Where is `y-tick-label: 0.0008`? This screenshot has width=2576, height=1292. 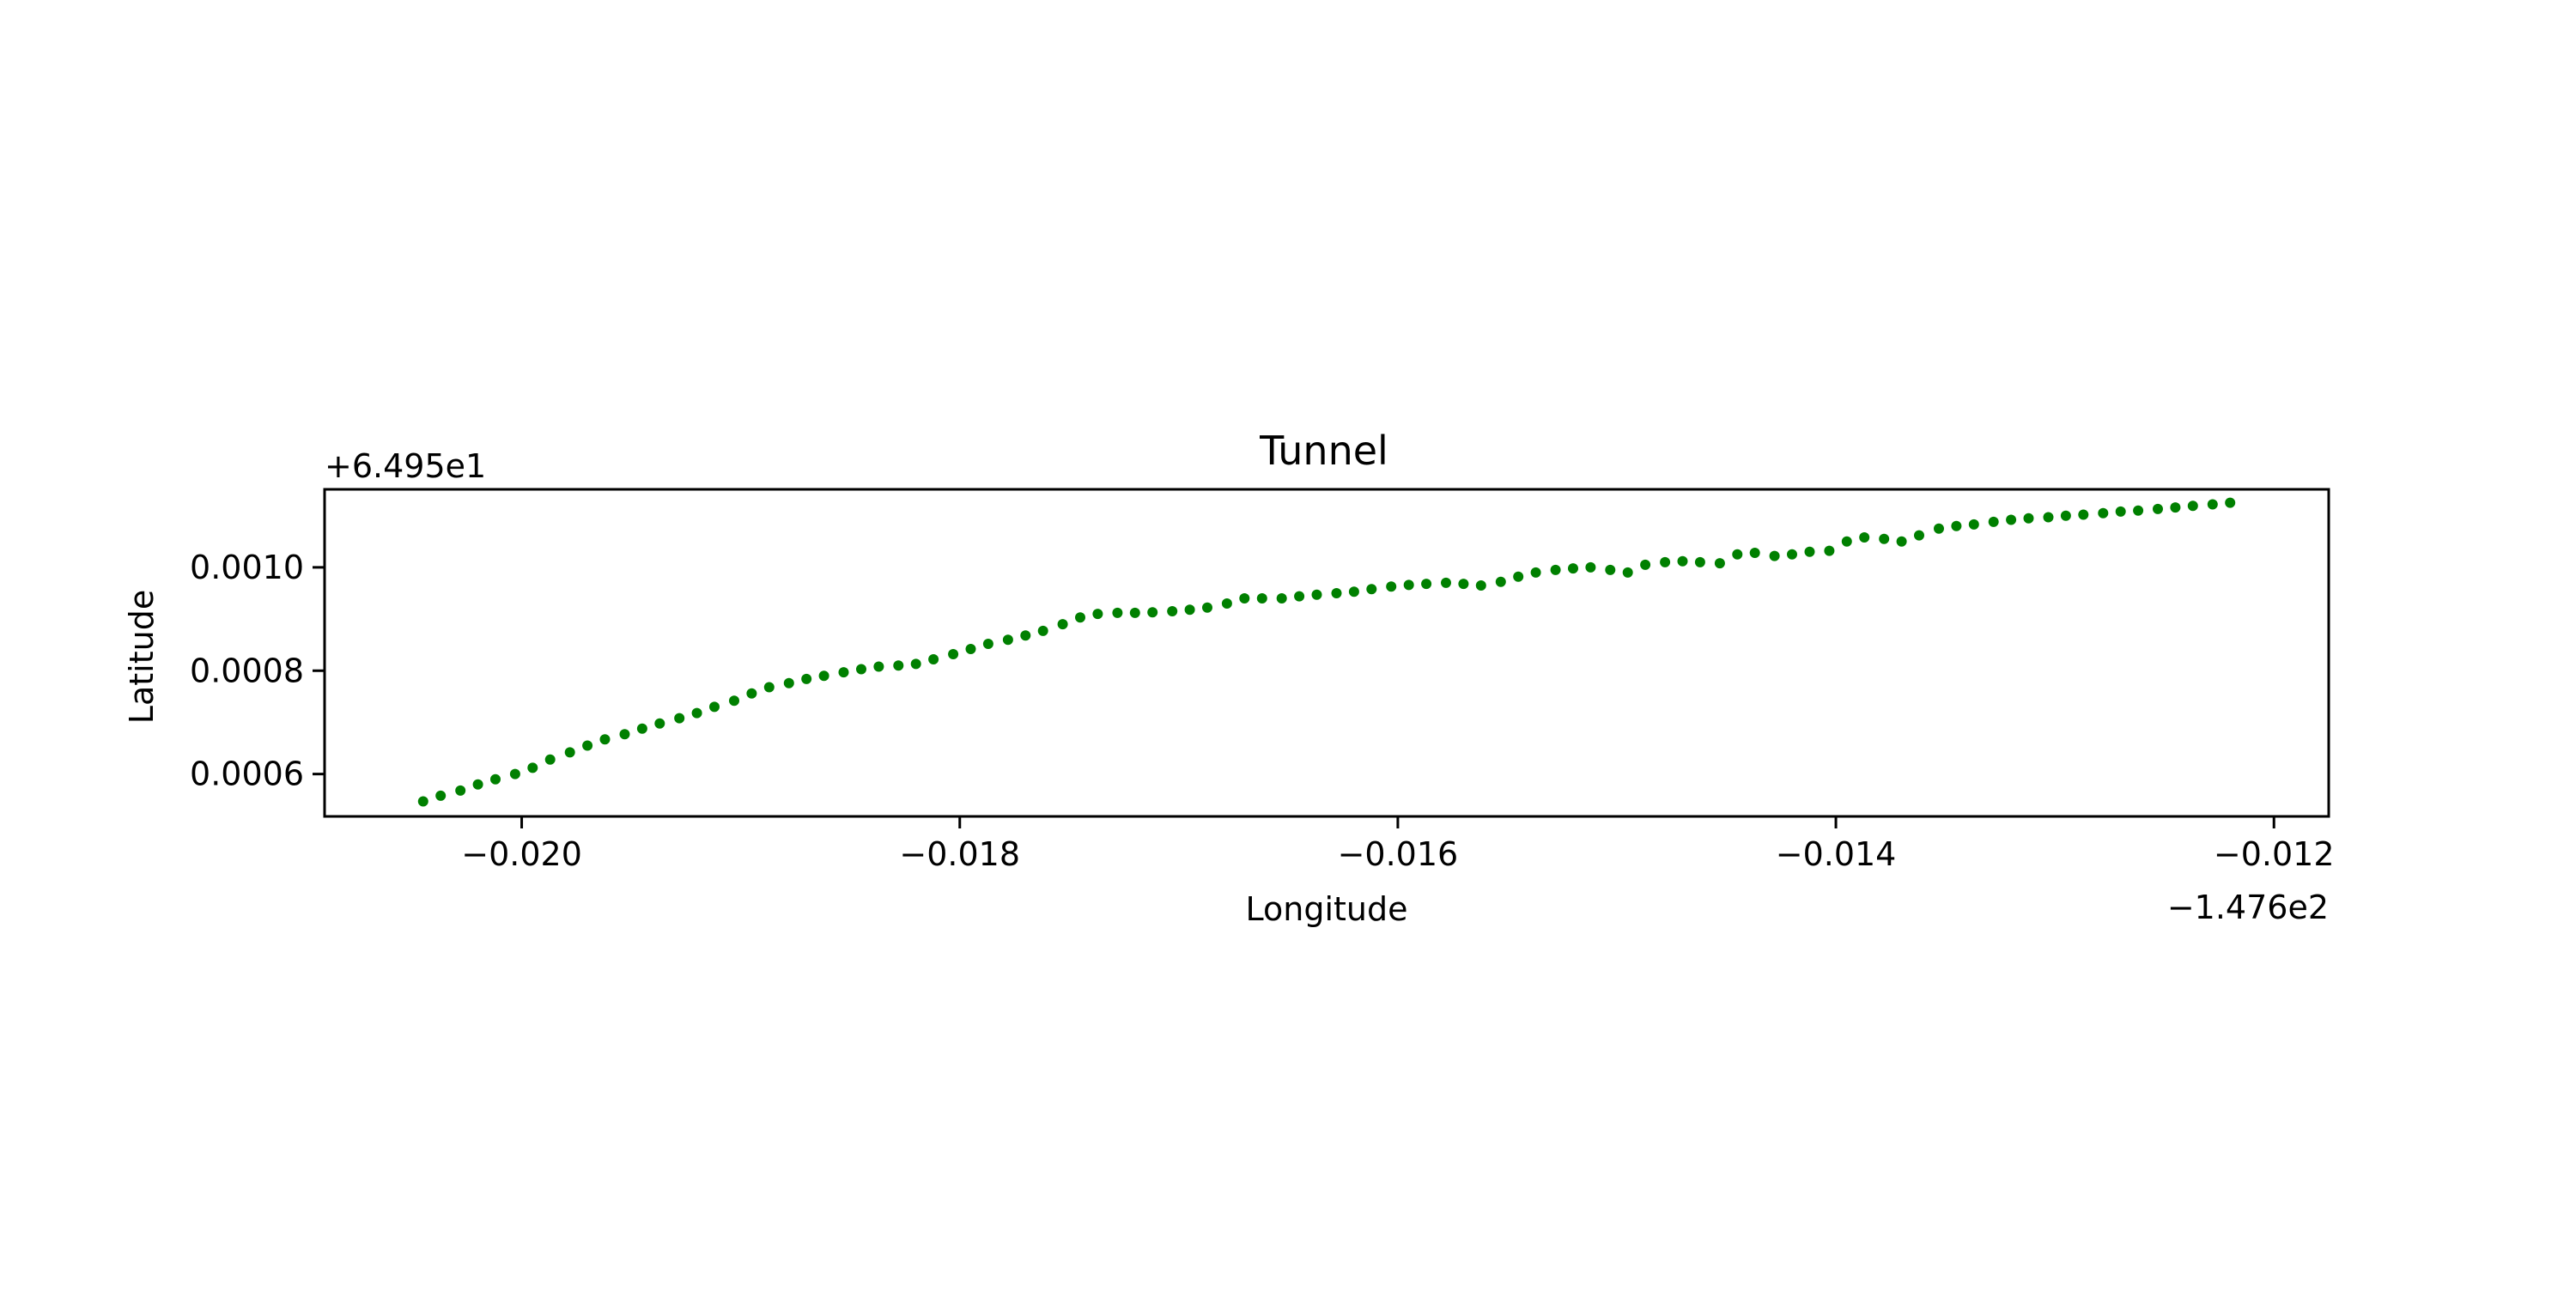 y-tick-label: 0.0008 is located at coordinates (247, 670).